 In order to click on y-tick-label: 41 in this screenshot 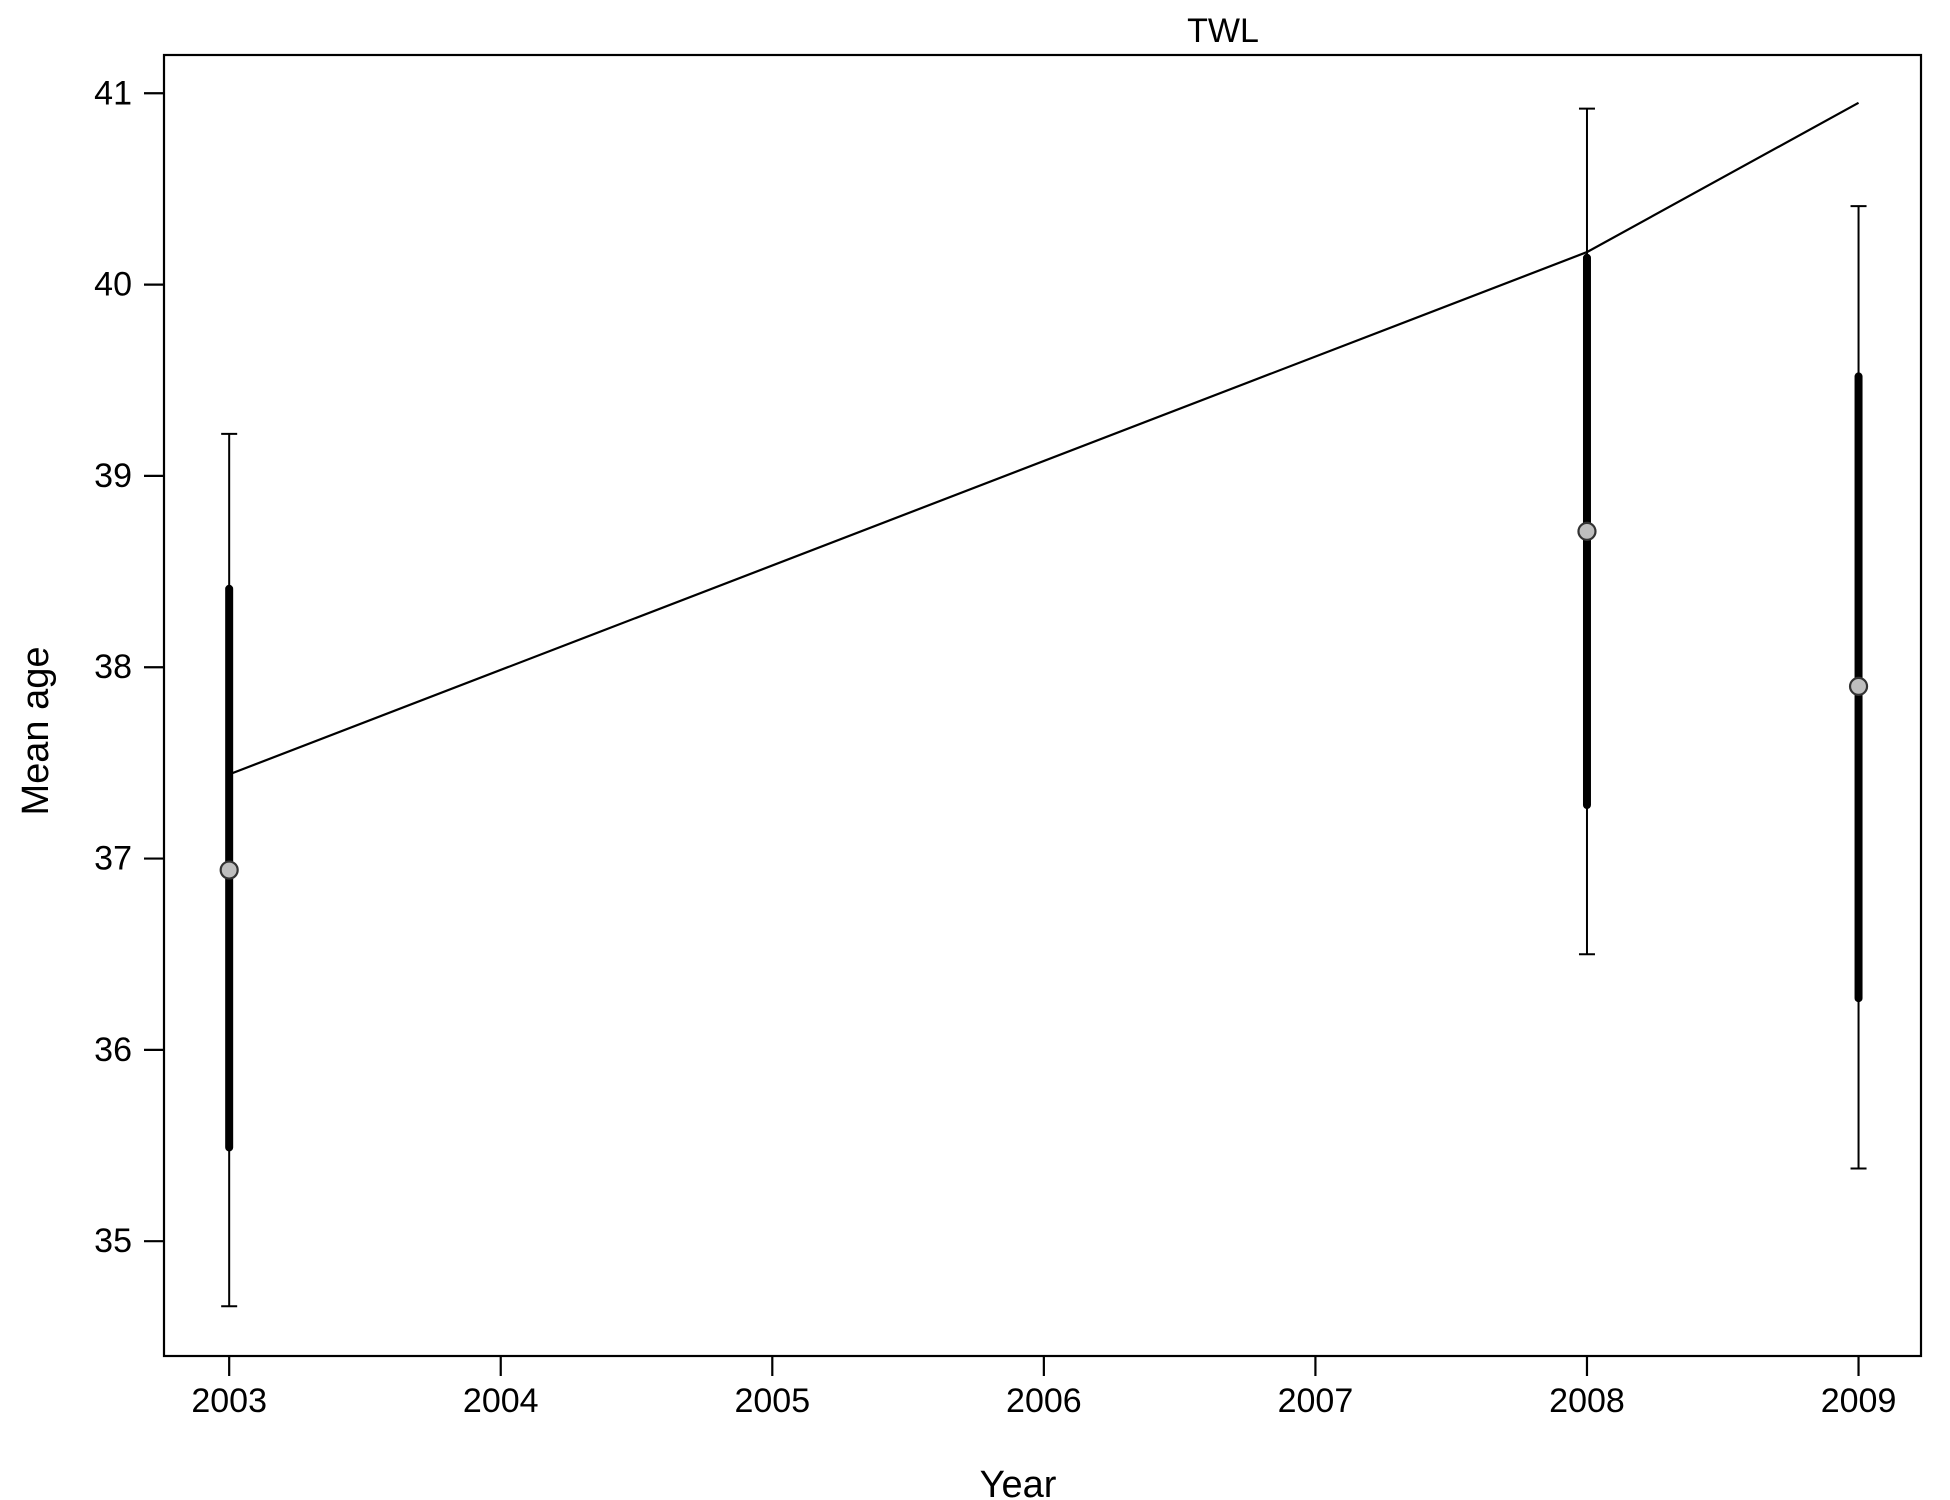, I will do `click(113, 93)`.